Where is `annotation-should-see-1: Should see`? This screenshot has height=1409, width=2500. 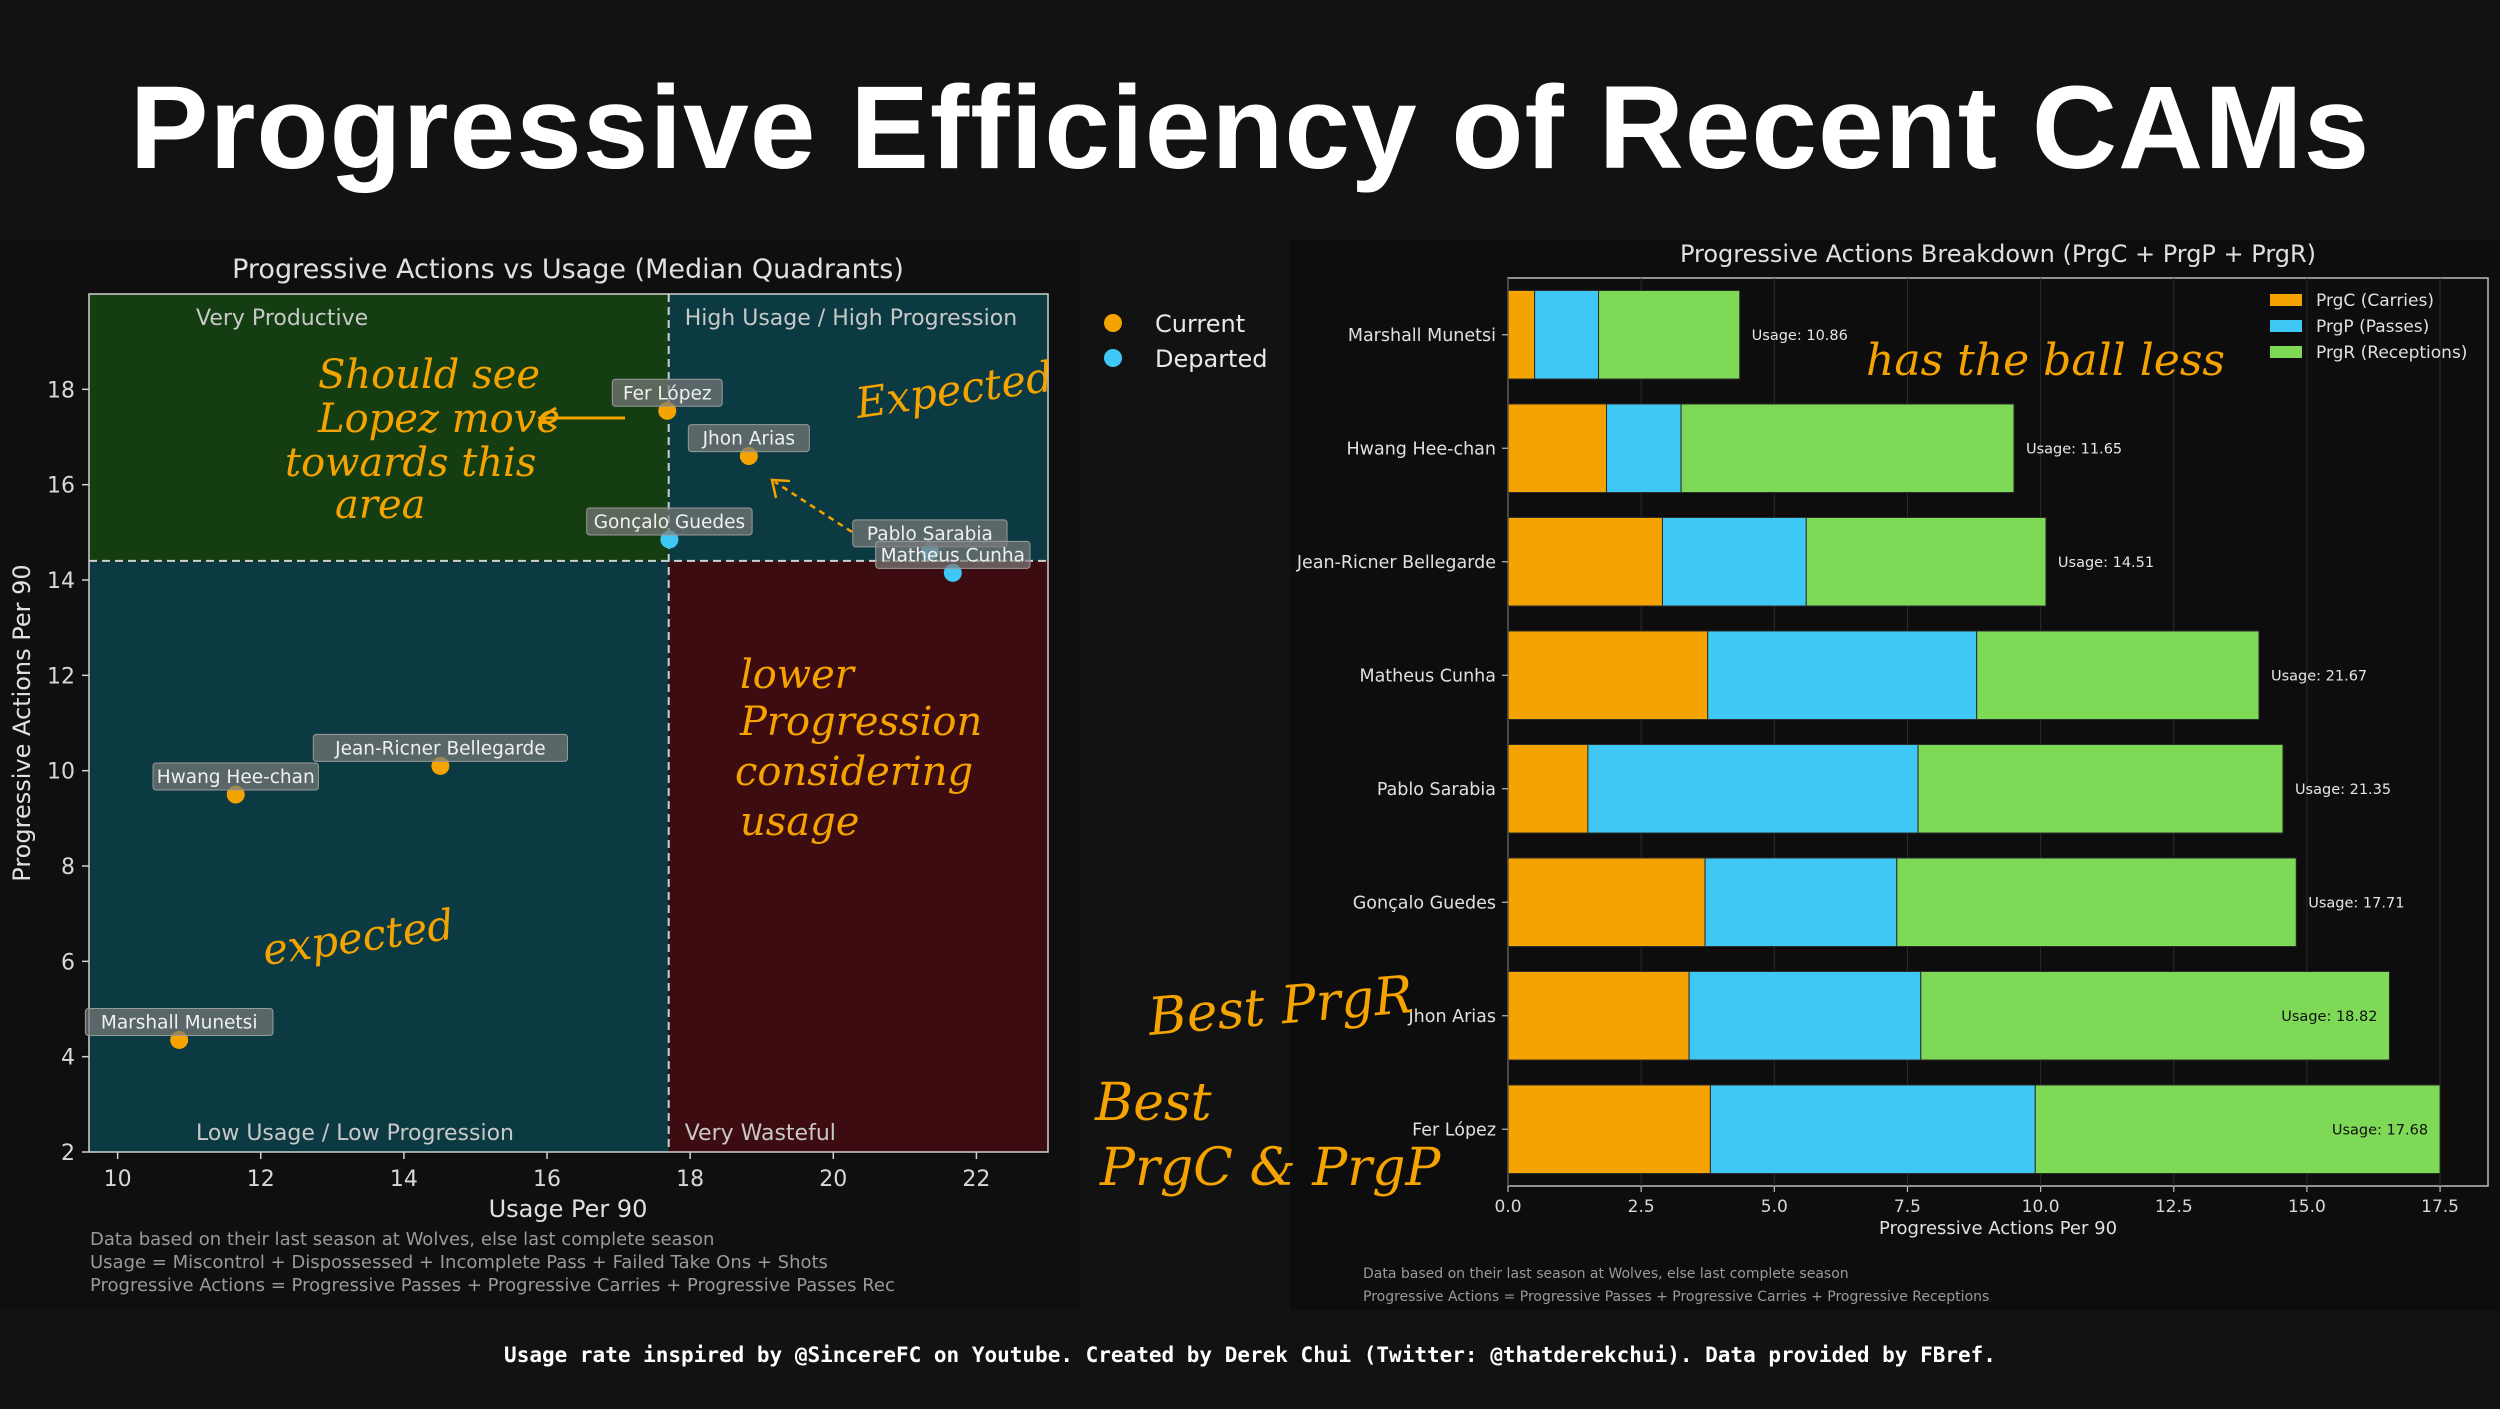
annotation-should-see-1: Should see is located at coordinates (429, 375).